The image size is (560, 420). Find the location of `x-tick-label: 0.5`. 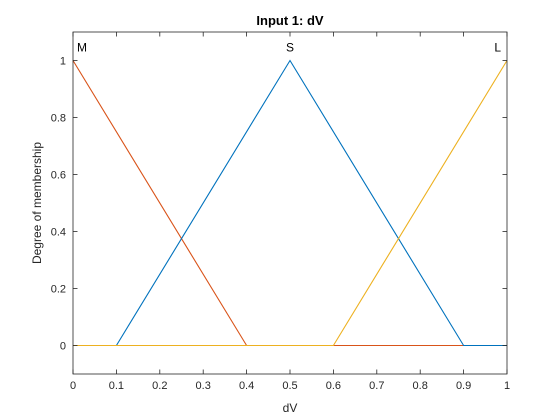

x-tick-label: 0.5 is located at coordinates (289, 386).